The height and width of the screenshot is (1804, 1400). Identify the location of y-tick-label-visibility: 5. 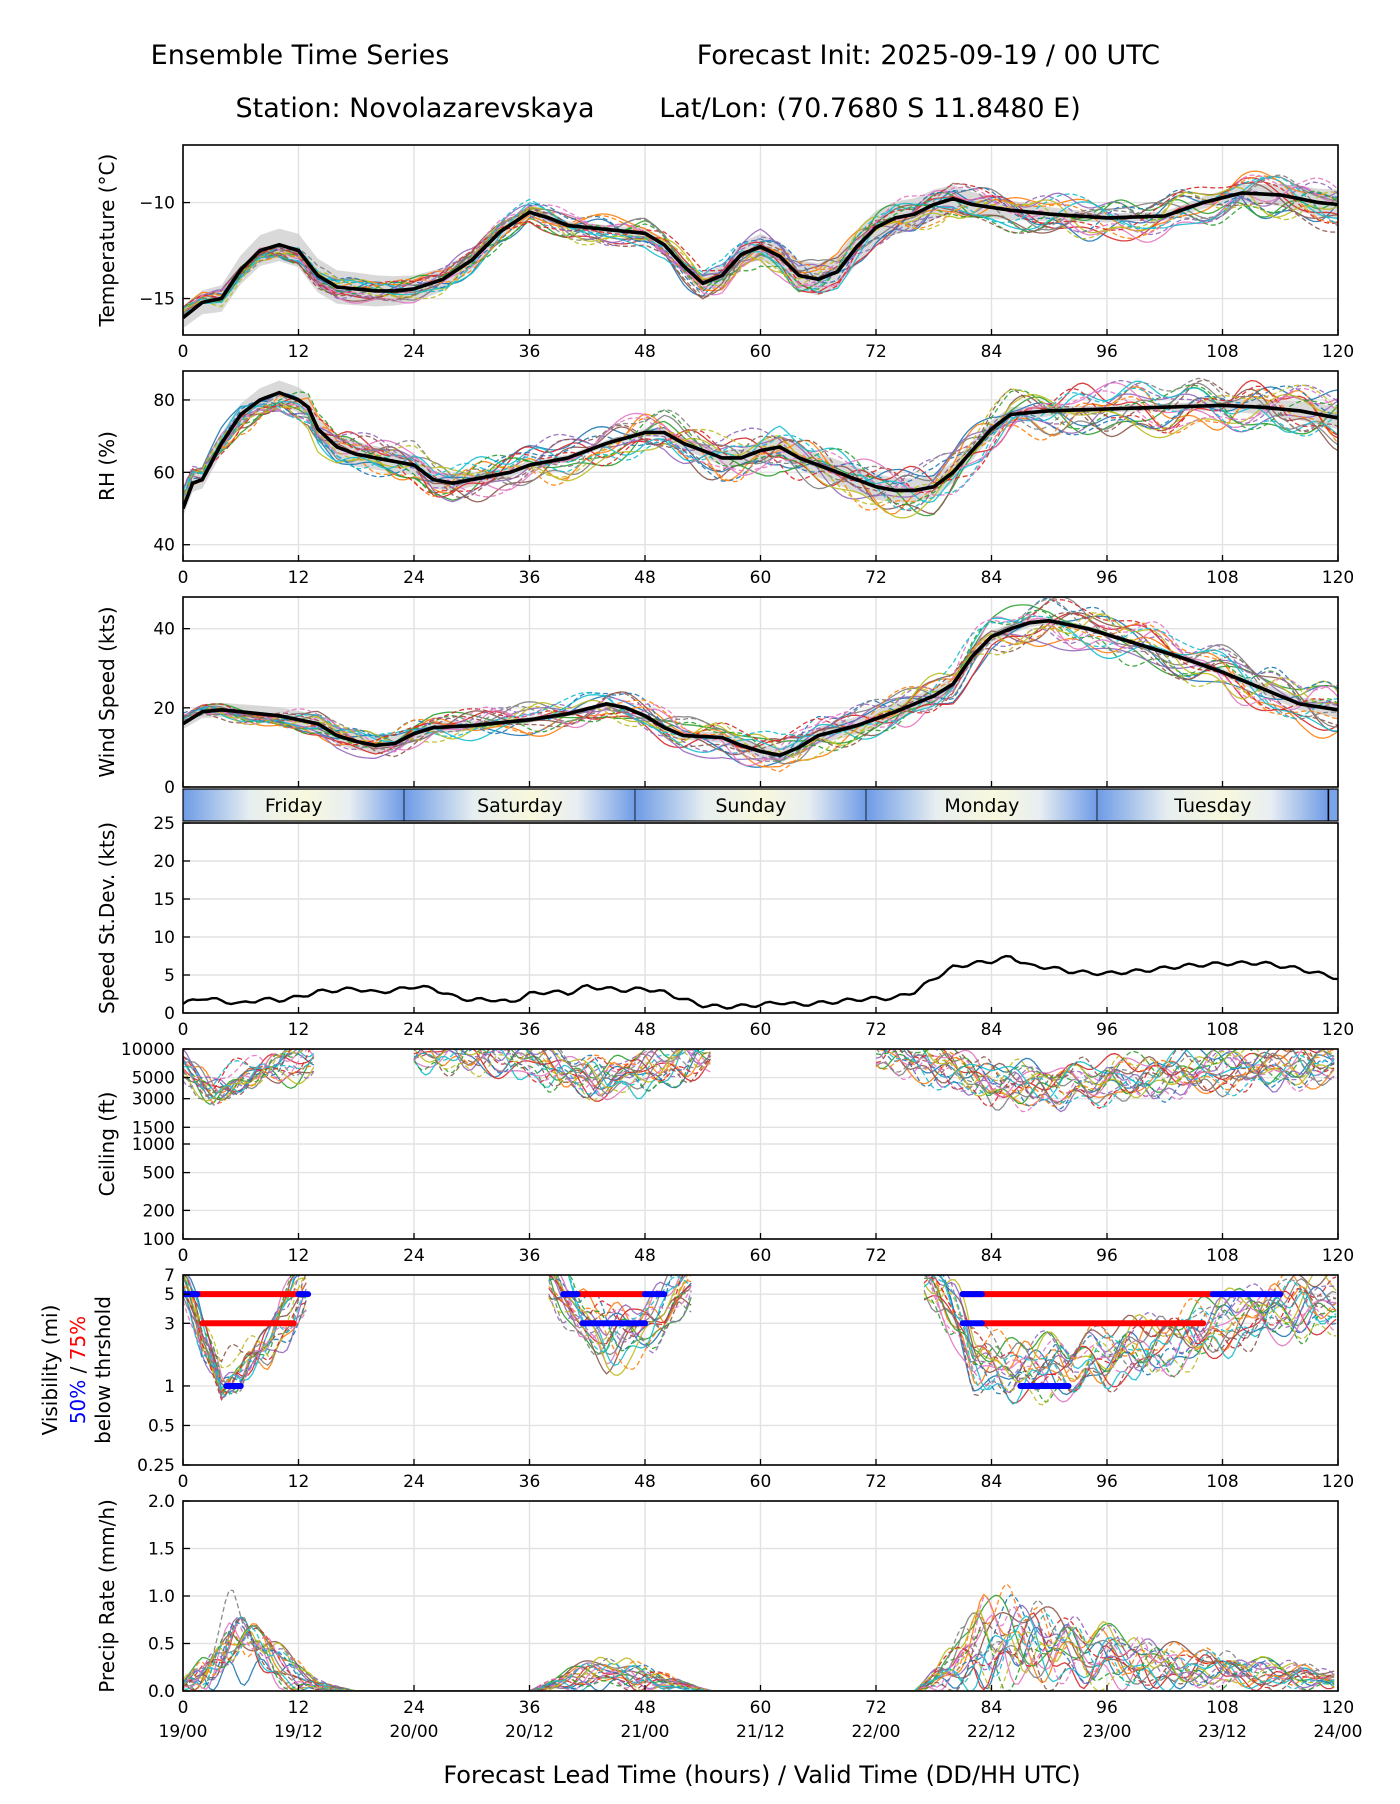
(169, 1295).